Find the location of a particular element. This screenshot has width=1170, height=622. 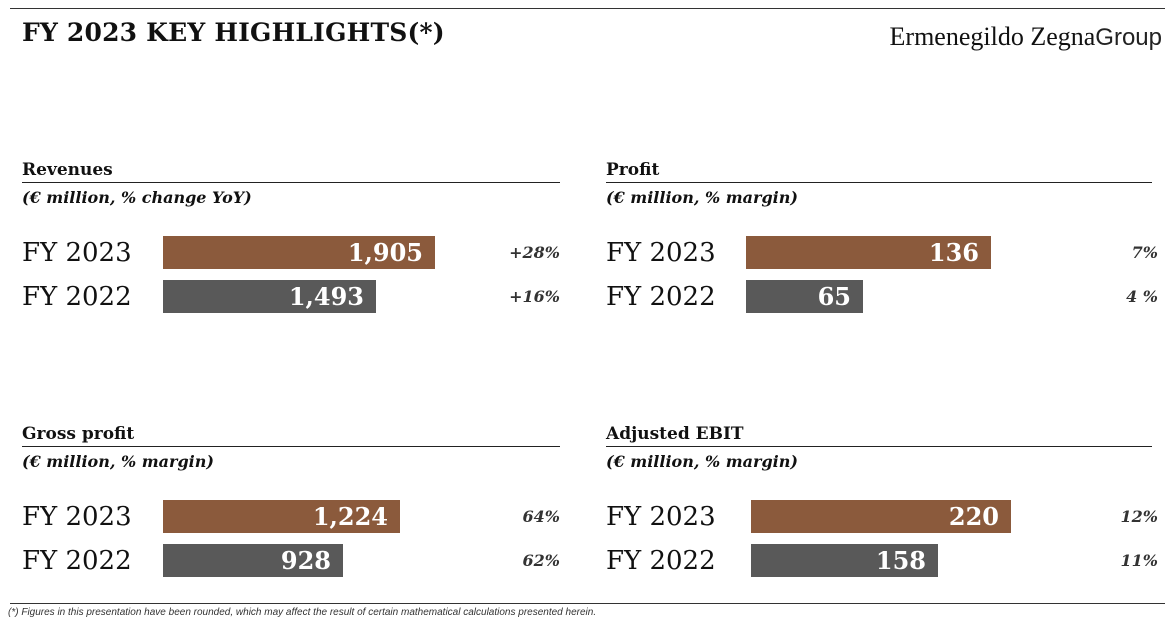

data-label: 220 is located at coordinates (973, 516).